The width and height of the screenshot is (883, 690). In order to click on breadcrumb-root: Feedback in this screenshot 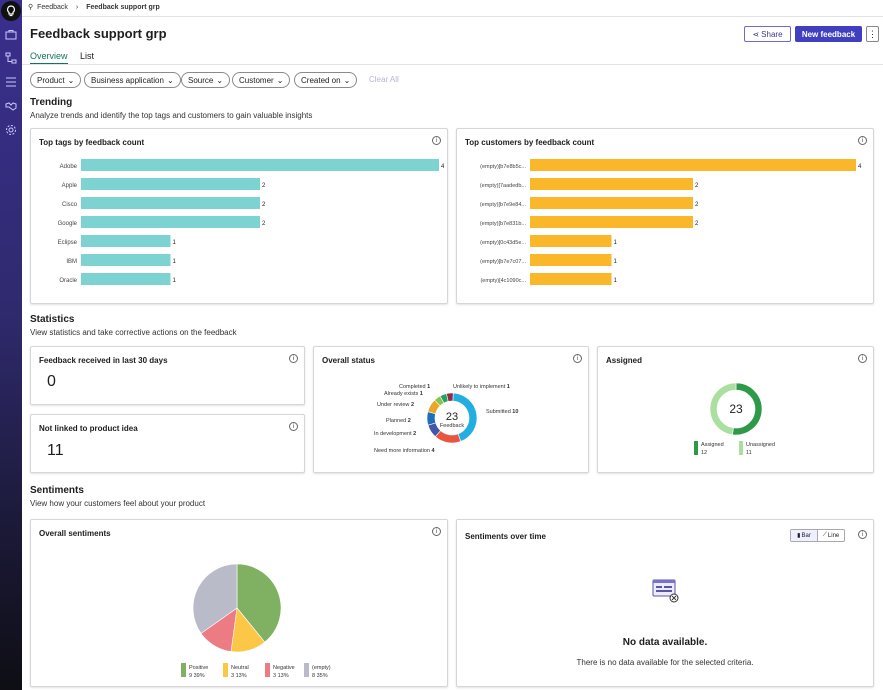, I will do `click(52, 7)`.